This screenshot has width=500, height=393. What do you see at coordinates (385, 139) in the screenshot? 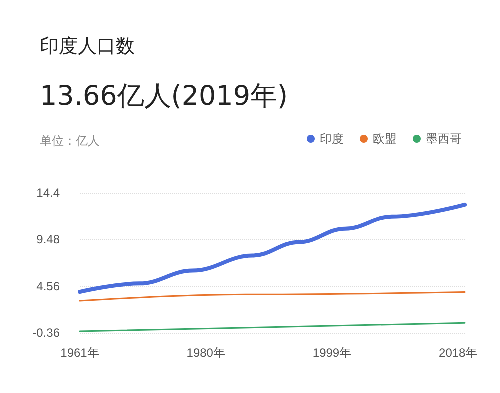
I see `legend-label: 欧盟` at bounding box center [385, 139].